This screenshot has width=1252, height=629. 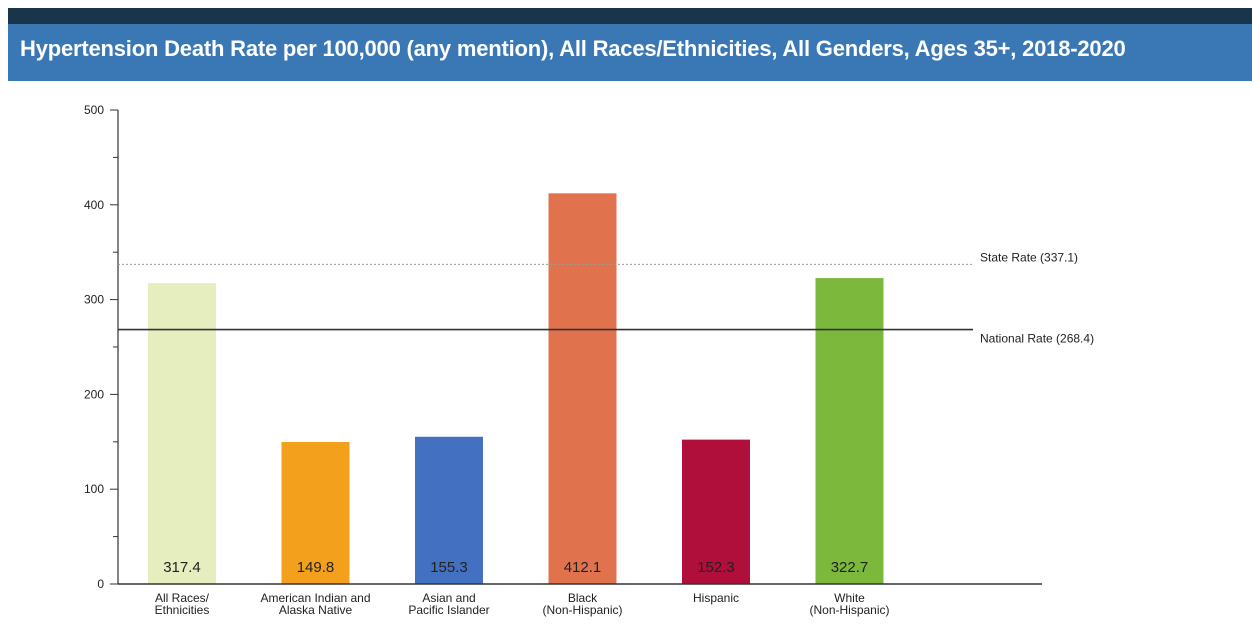 I want to click on bar-value-label: 152.3, so click(x=716, y=567).